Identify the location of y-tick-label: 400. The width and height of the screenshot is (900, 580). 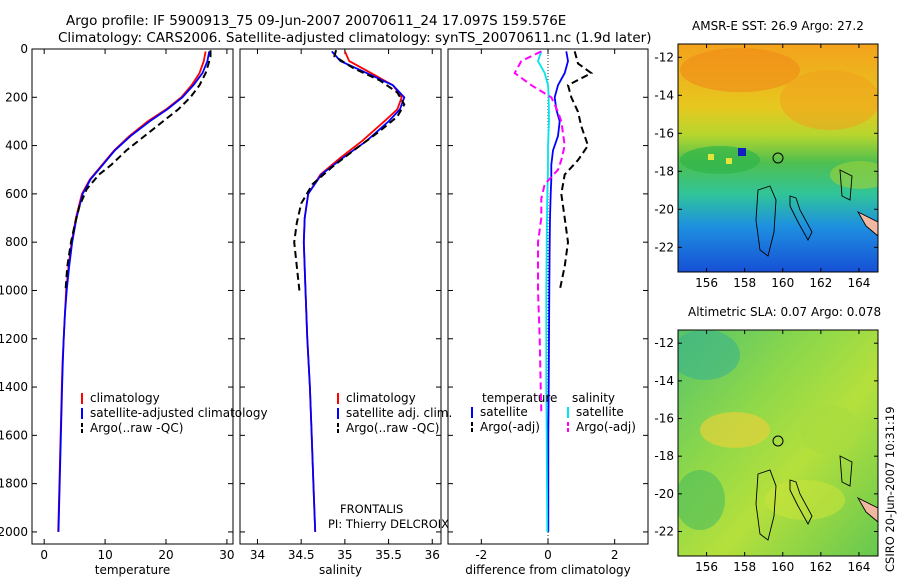
(16, 146).